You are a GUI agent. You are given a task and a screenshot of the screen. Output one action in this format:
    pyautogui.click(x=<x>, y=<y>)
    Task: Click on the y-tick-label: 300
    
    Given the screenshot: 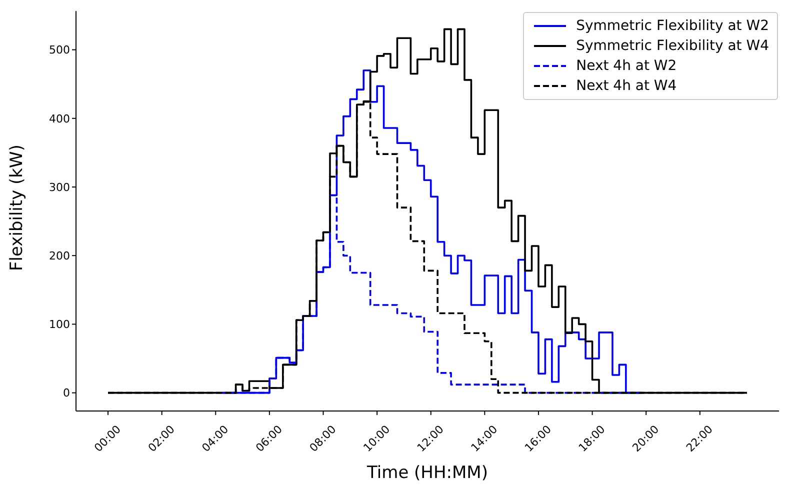 What is the action you would take?
    pyautogui.click(x=59, y=187)
    